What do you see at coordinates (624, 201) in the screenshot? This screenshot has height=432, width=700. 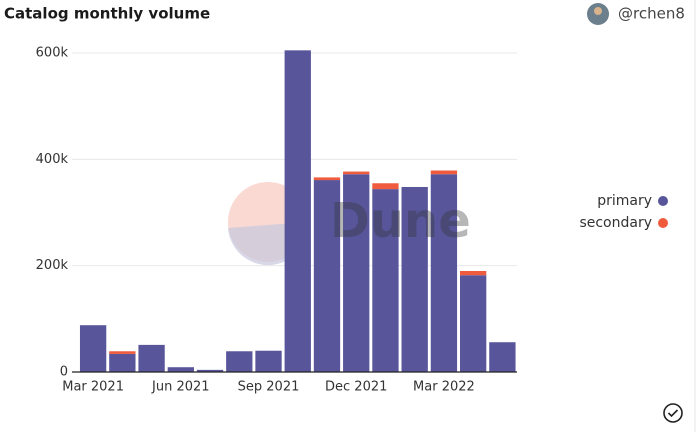 I see `legend-label: primary` at bounding box center [624, 201].